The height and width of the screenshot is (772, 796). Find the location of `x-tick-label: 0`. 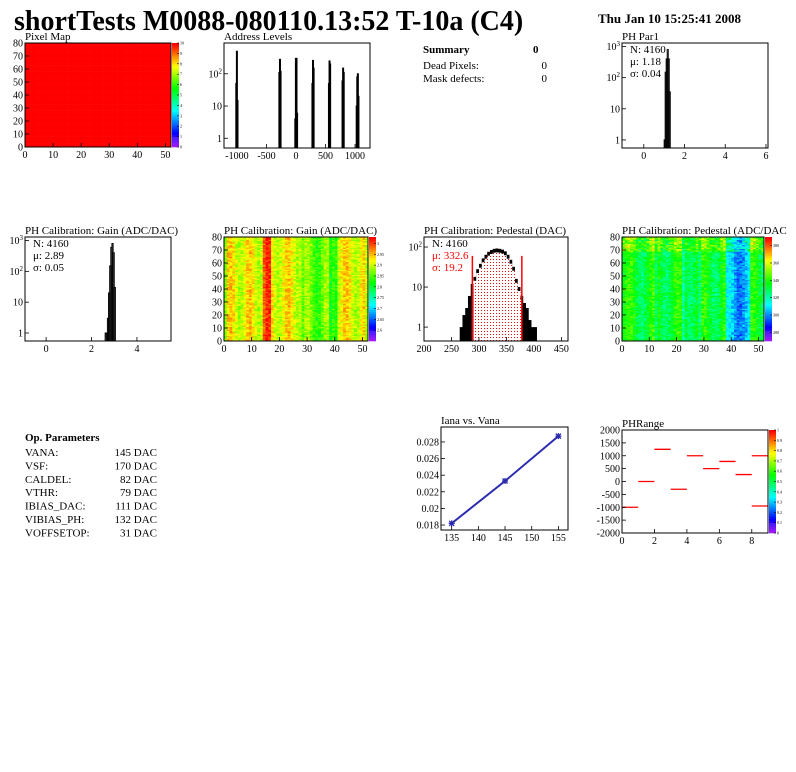

x-tick-label: 0 is located at coordinates (46, 349).